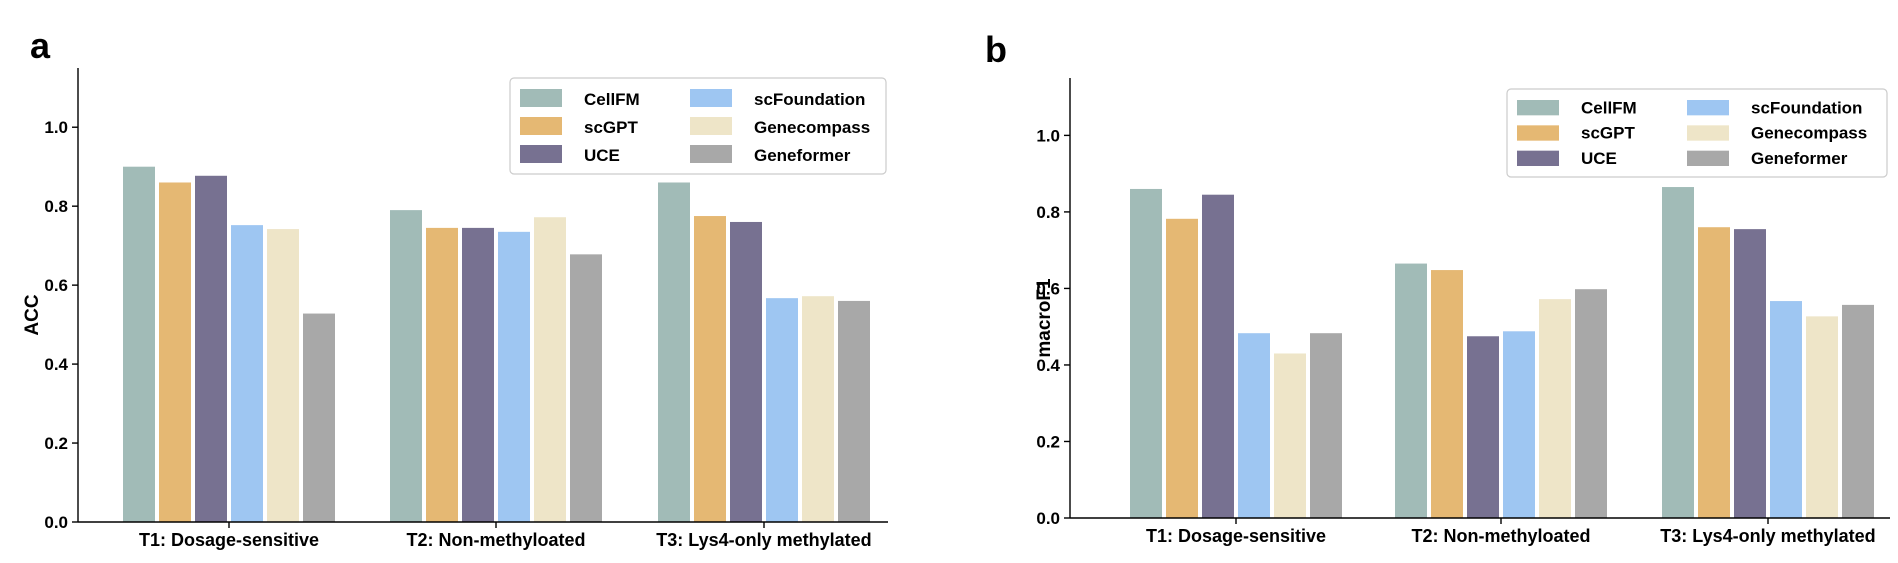 The height and width of the screenshot is (563, 1898). Describe the element at coordinates (996, 49) in the screenshot. I see `panel-letter: b` at that location.